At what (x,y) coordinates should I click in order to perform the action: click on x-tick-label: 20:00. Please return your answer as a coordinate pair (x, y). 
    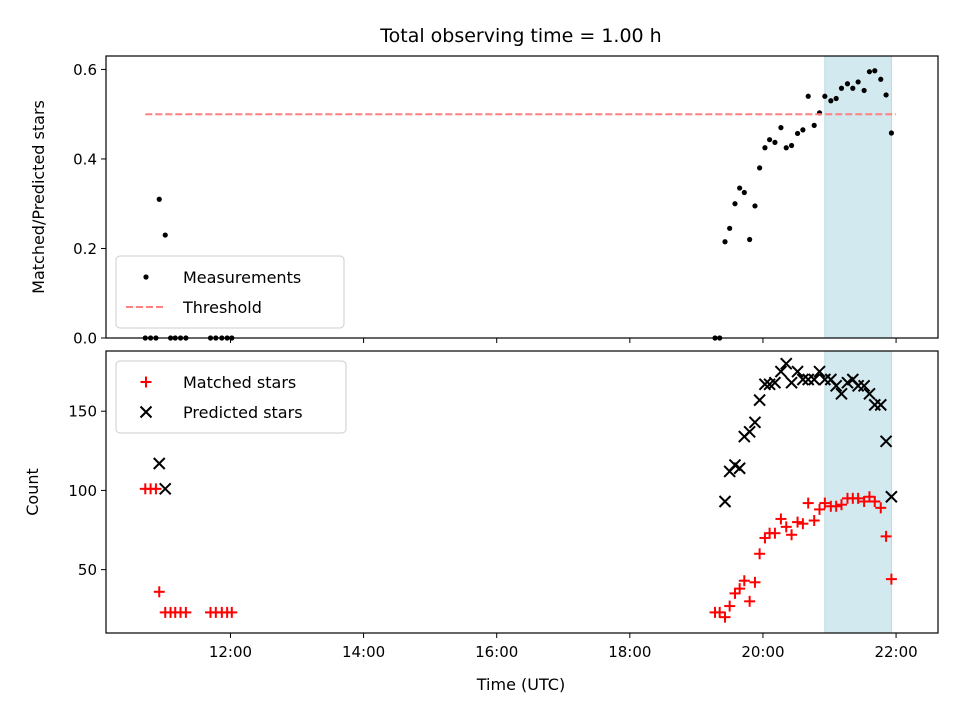
    Looking at the image, I should click on (762, 652).